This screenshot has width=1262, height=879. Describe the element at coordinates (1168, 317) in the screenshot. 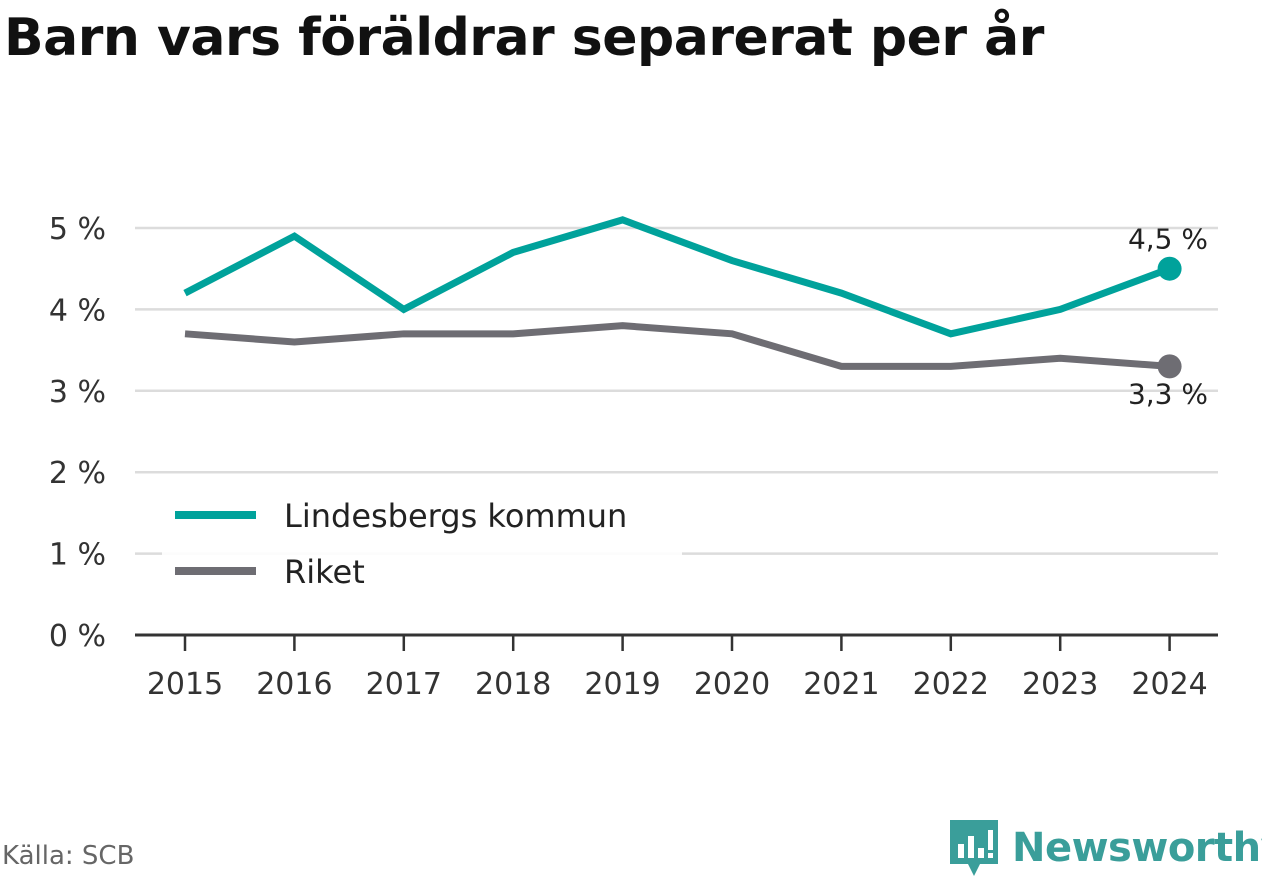

I see `end-labels: 4,5 % 3,3 %` at that location.